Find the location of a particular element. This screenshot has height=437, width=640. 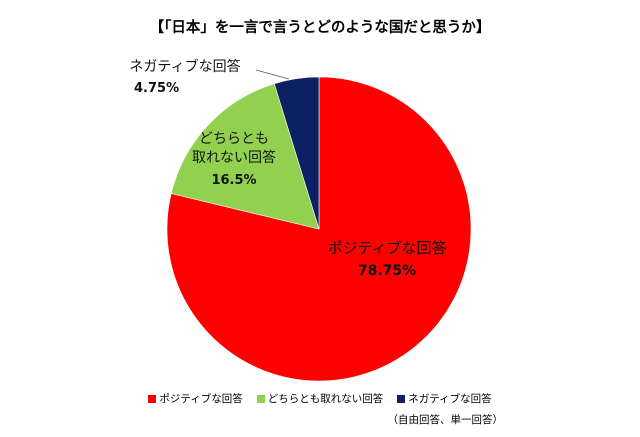

legend-item-positive: ポジティブな回答 is located at coordinates (195, 398).